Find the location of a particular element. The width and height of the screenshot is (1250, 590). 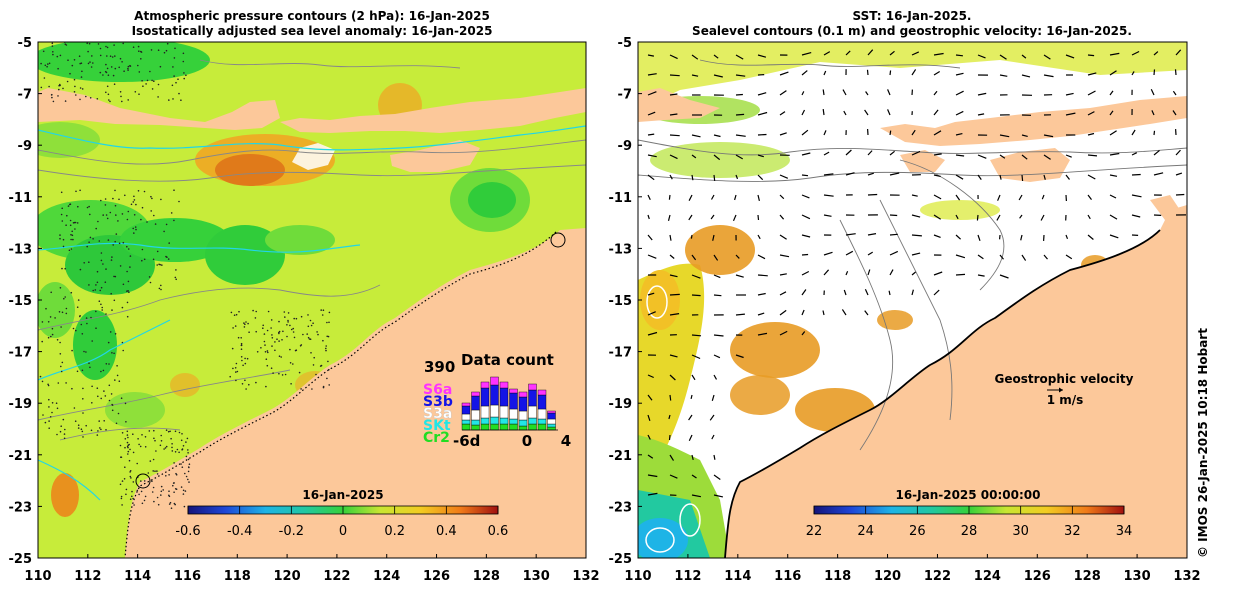

left-colorbar-tick: 0.6 is located at coordinates (498, 531).